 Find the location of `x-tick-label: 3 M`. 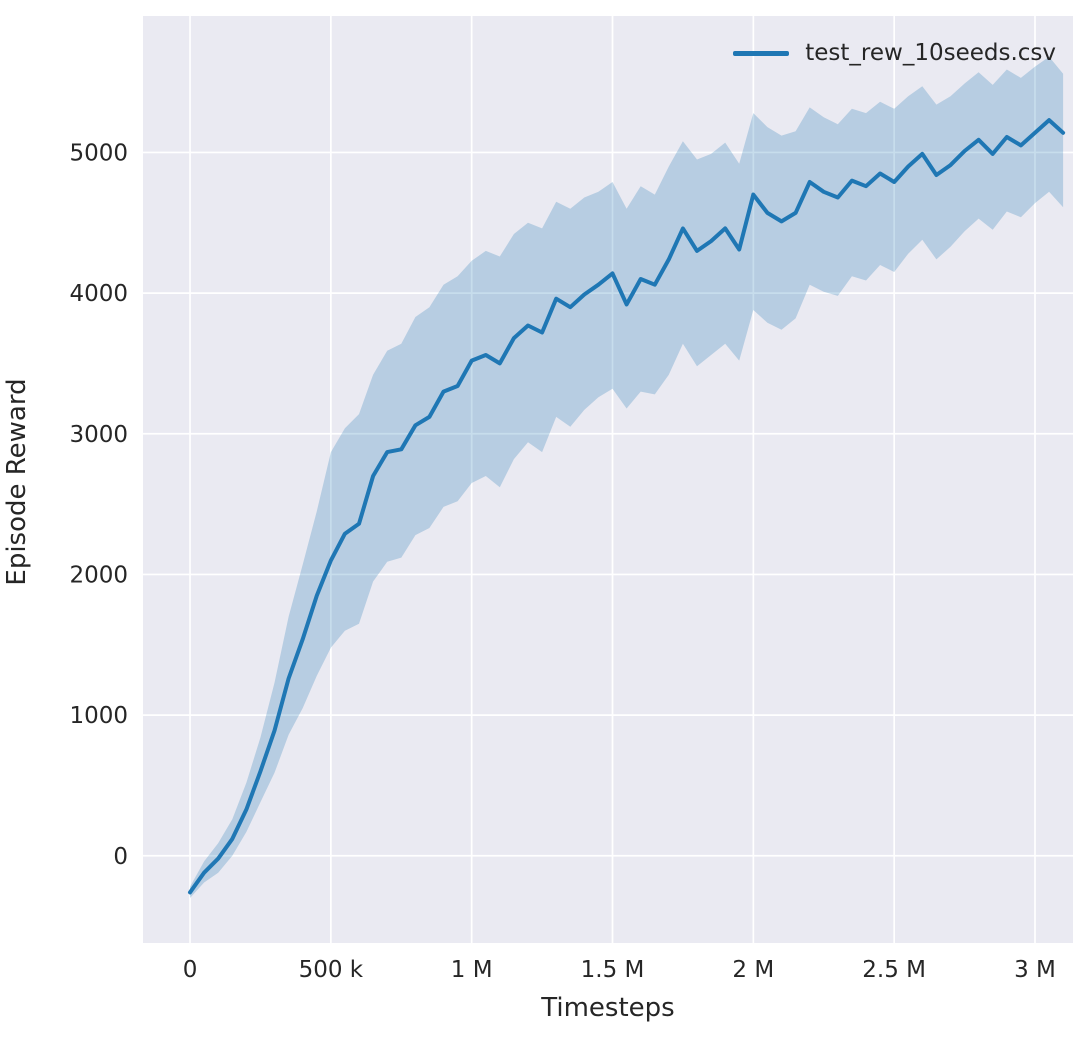

x-tick-label: 3 M is located at coordinates (1035, 970).